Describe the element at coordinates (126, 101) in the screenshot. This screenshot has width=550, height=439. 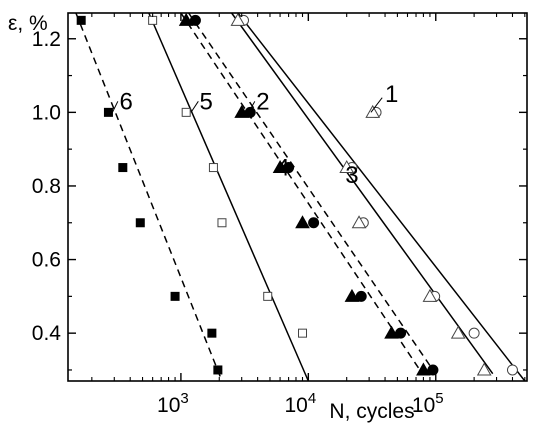
I see `curve-label-6: 6` at that location.